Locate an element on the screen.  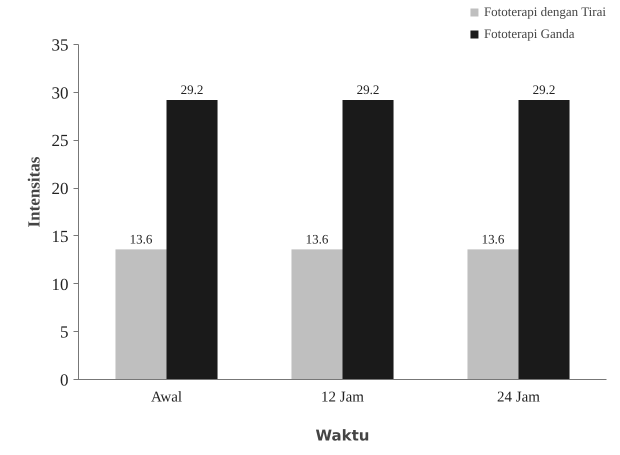
y-tick-label: 20 is located at coordinates (60, 188).